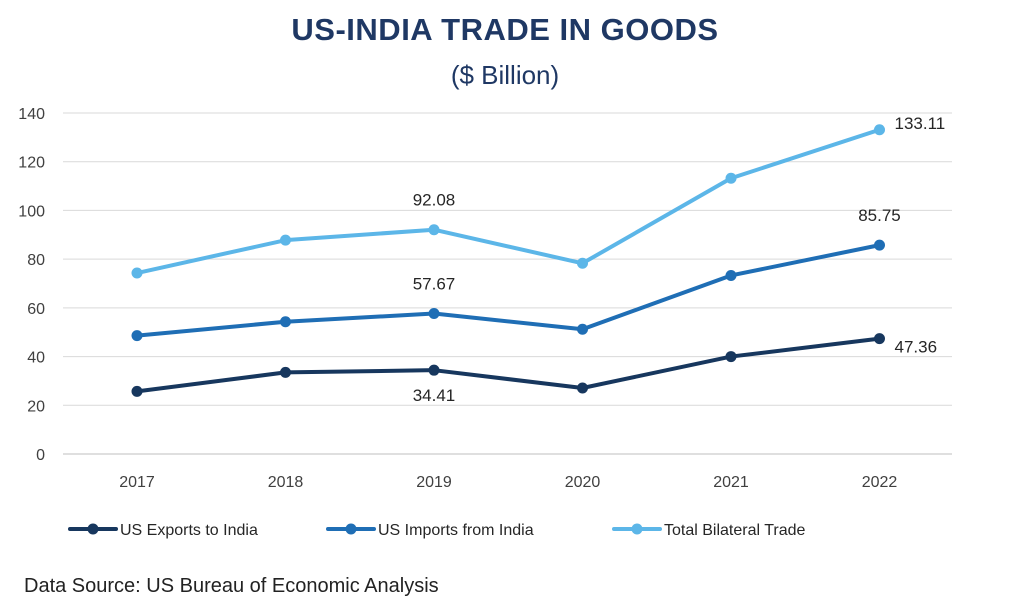 The image size is (1024, 616). I want to click on x-axis-ticks: 2017 2018 2019 2020 2021 2022, so click(508, 482).